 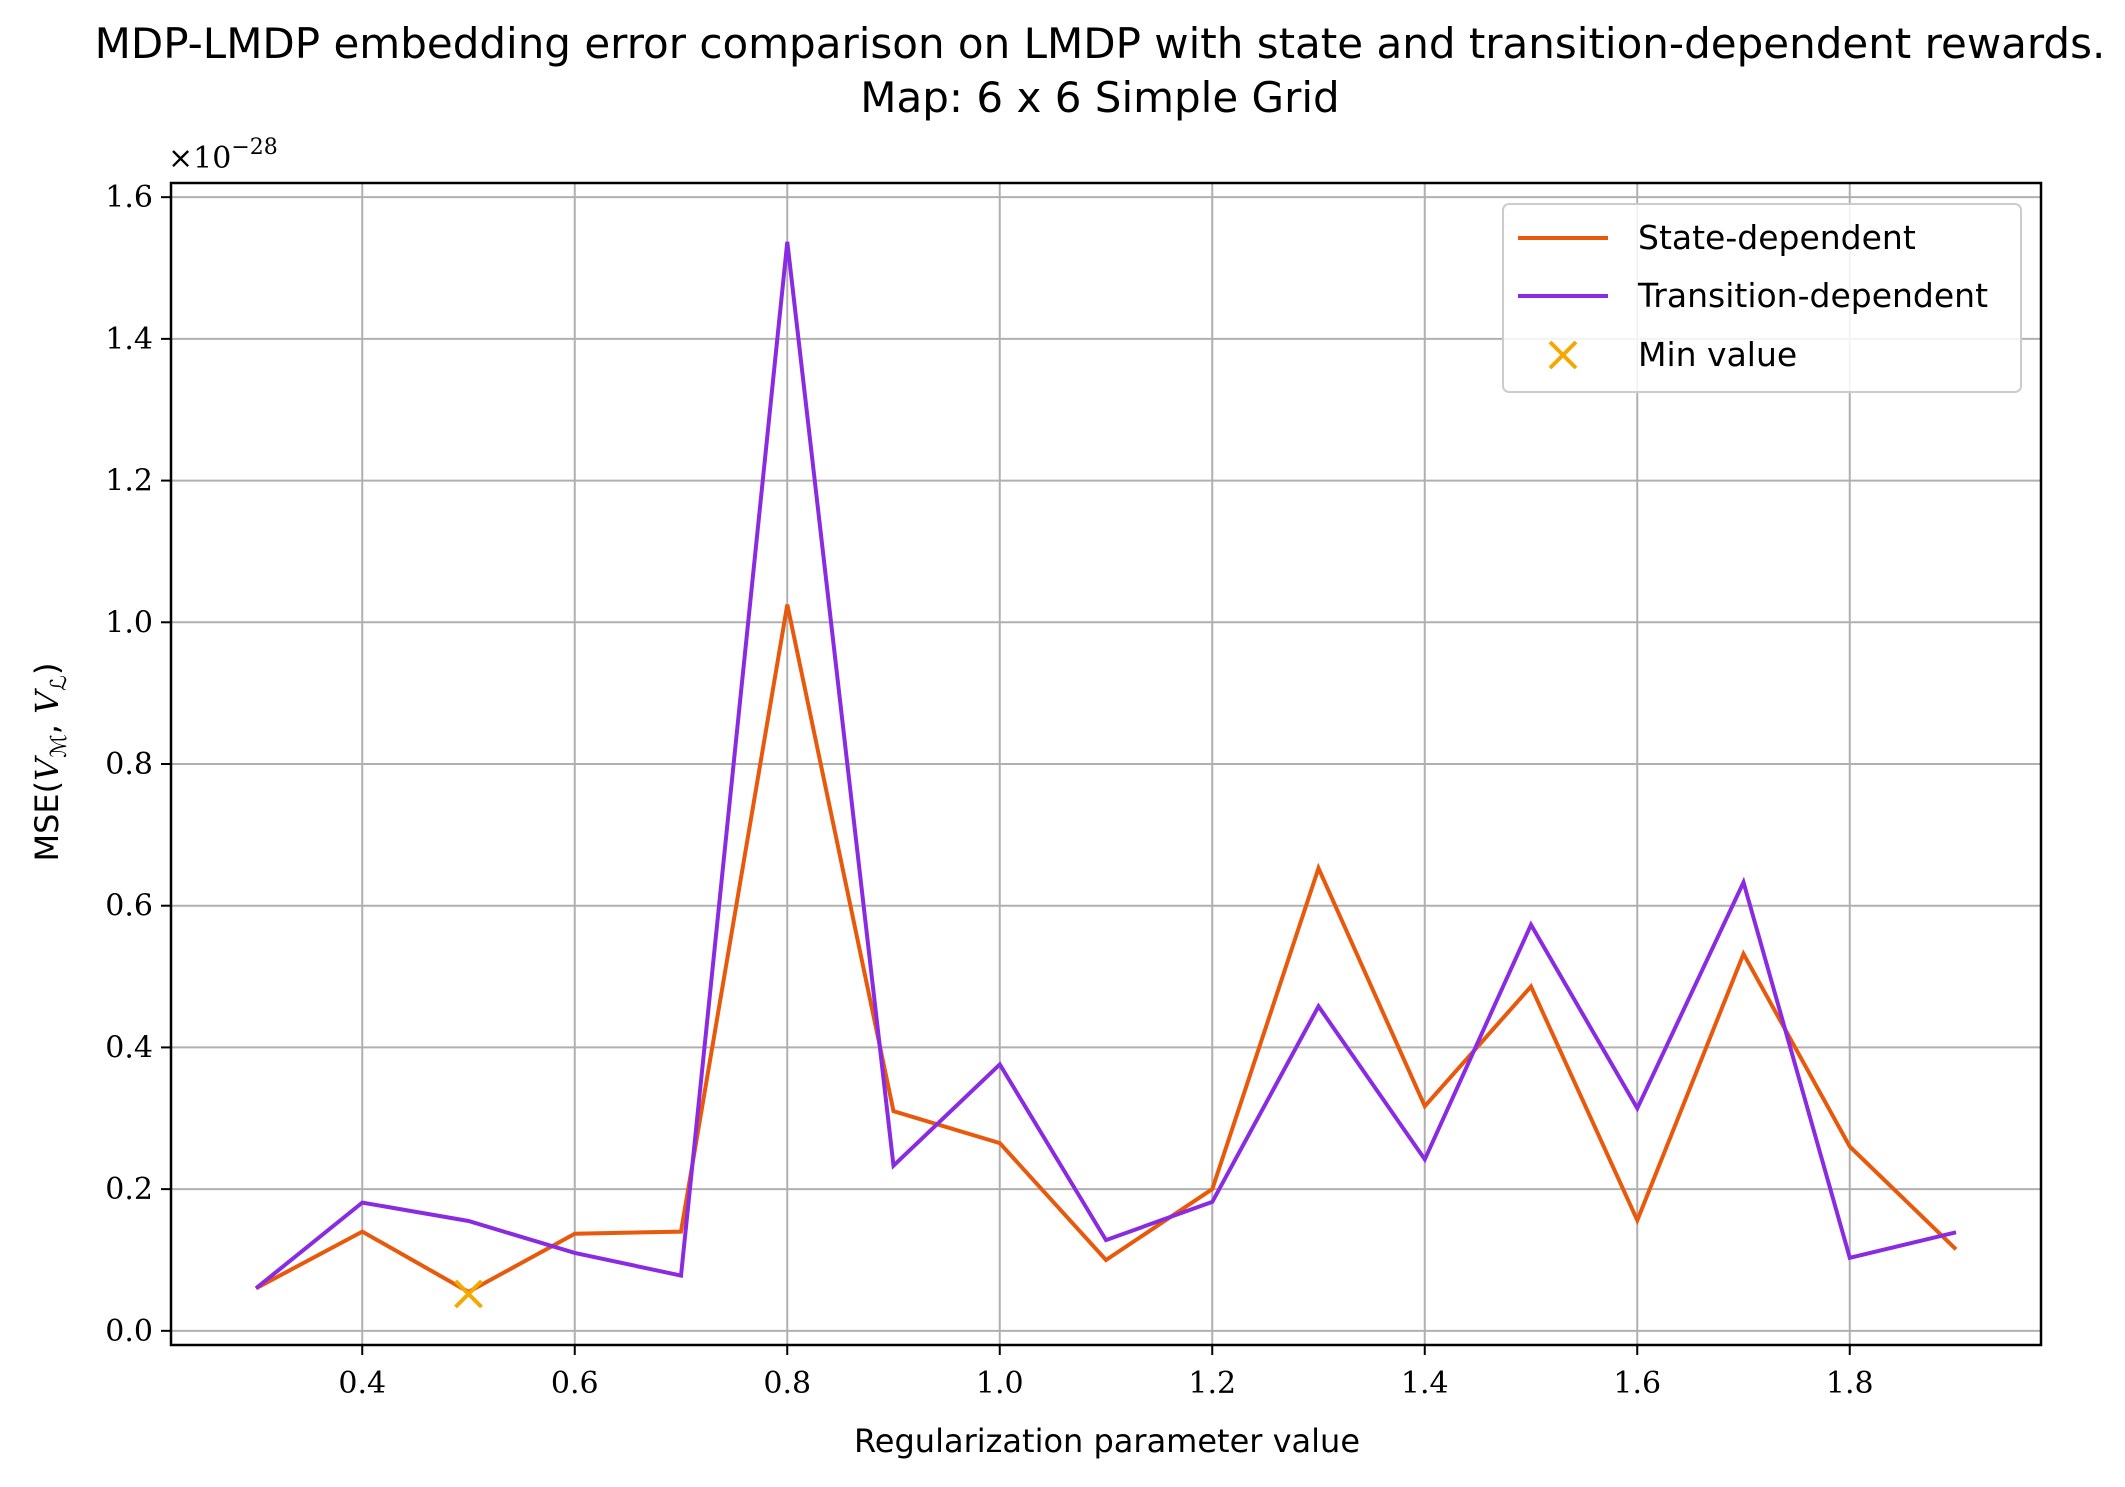 What do you see at coordinates (1563, 355) in the screenshot?
I see `legend-swatch-min-value` at bounding box center [1563, 355].